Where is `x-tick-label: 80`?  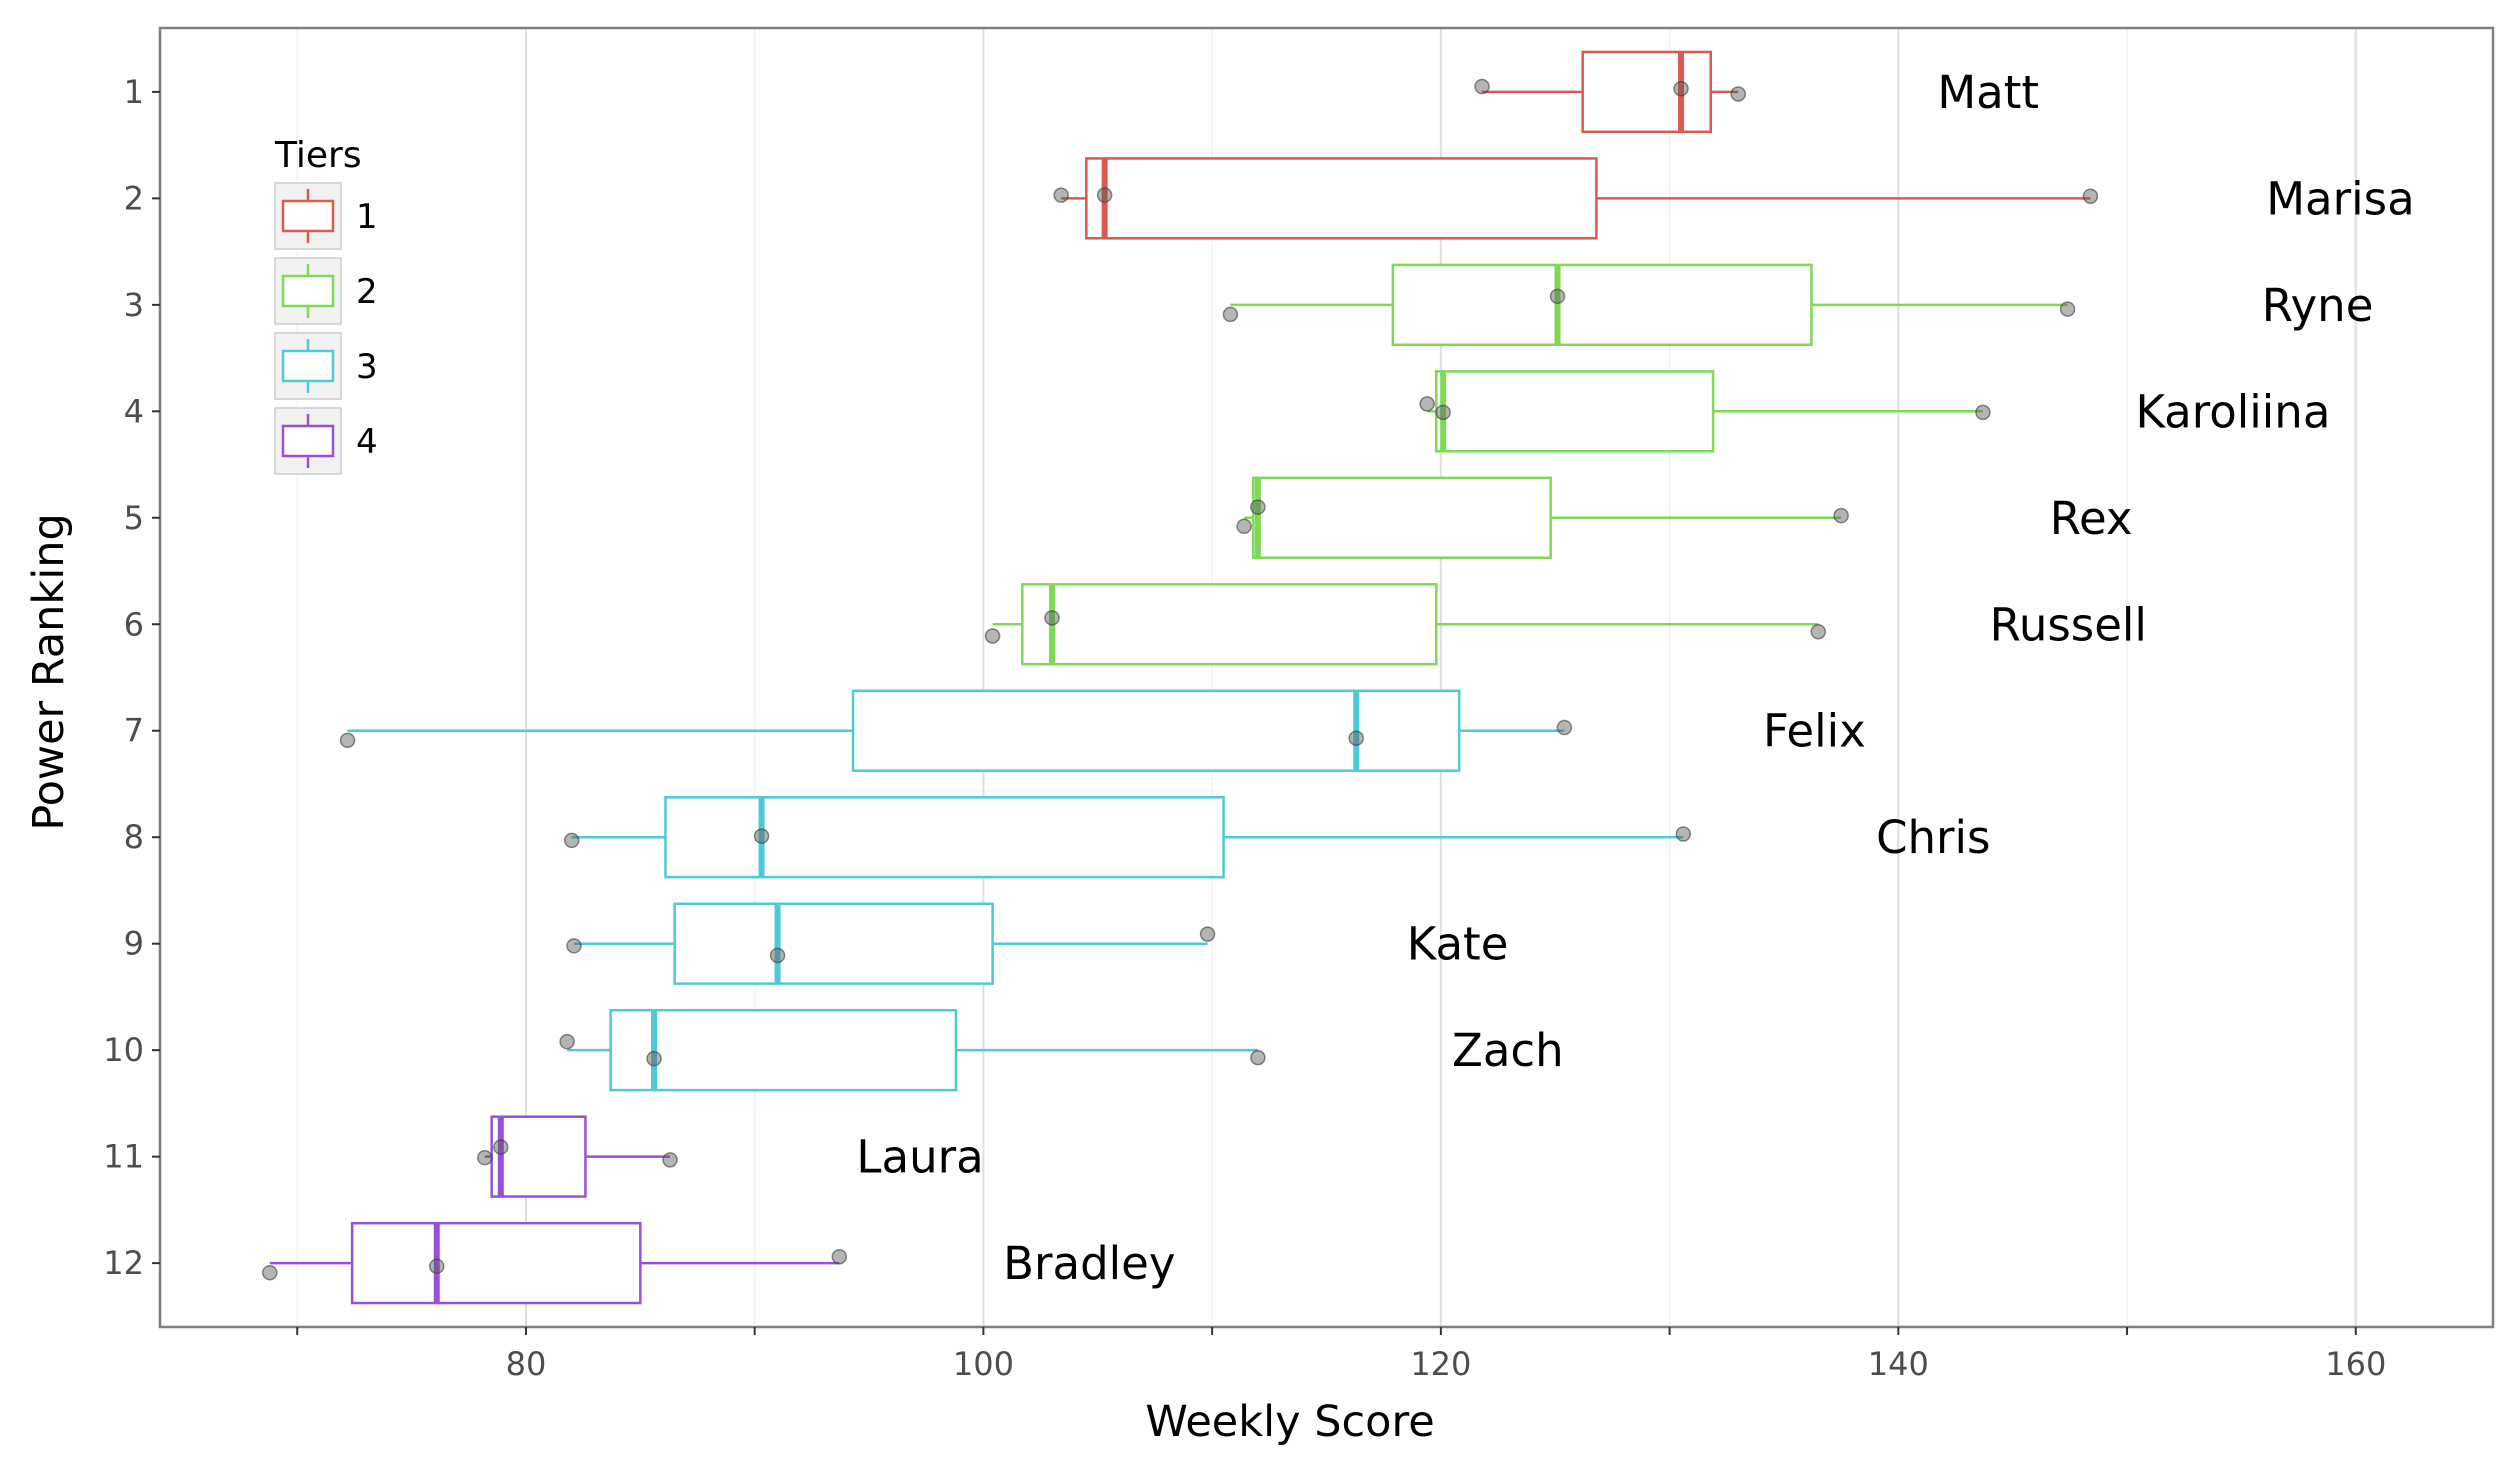
x-tick-label: 80 is located at coordinates (526, 1364).